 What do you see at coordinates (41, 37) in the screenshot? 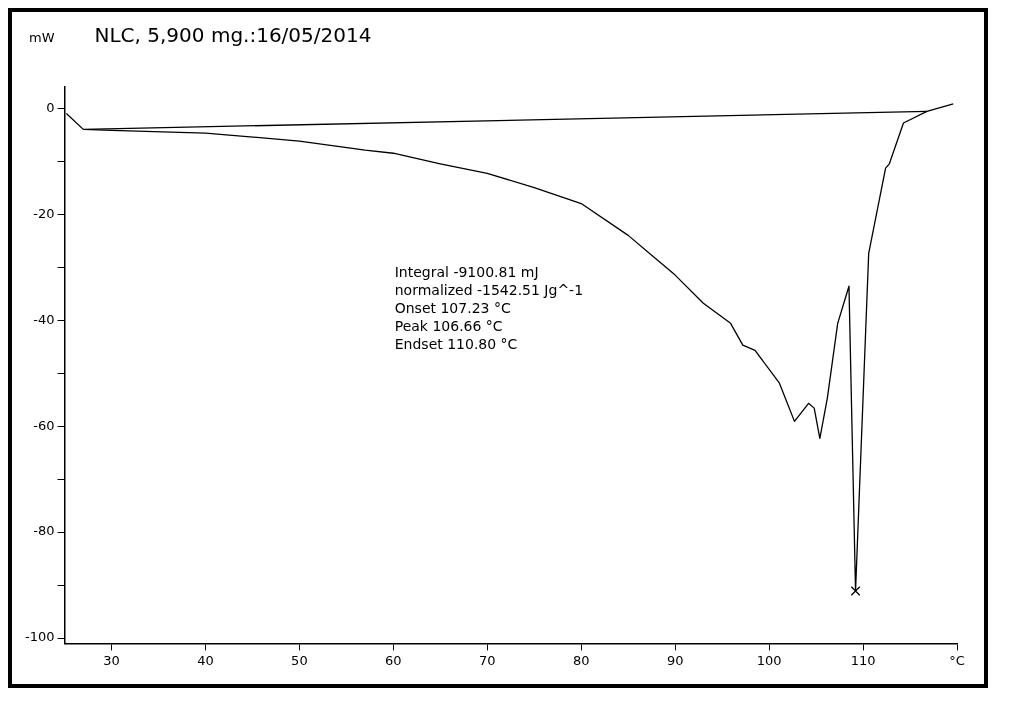
I see `y-axis-title: mW` at bounding box center [41, 37].